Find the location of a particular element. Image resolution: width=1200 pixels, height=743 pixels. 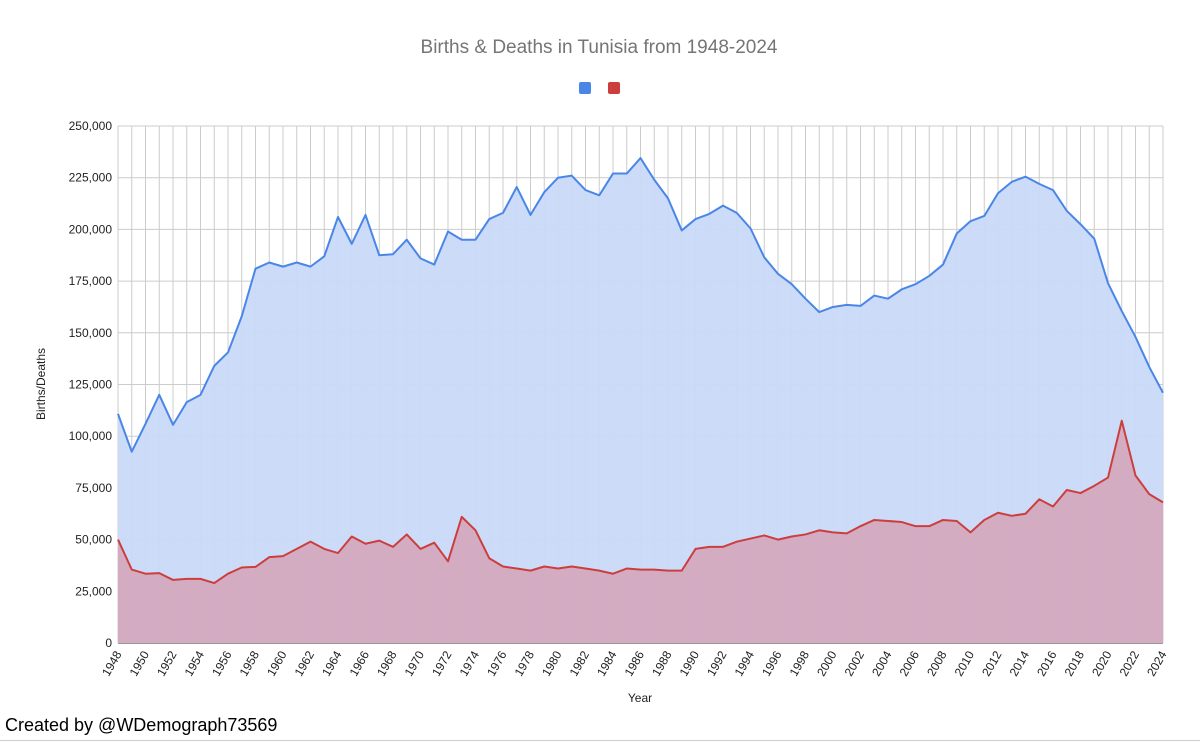

x-tick-label: 1986 is located at coordinates (635, 663).